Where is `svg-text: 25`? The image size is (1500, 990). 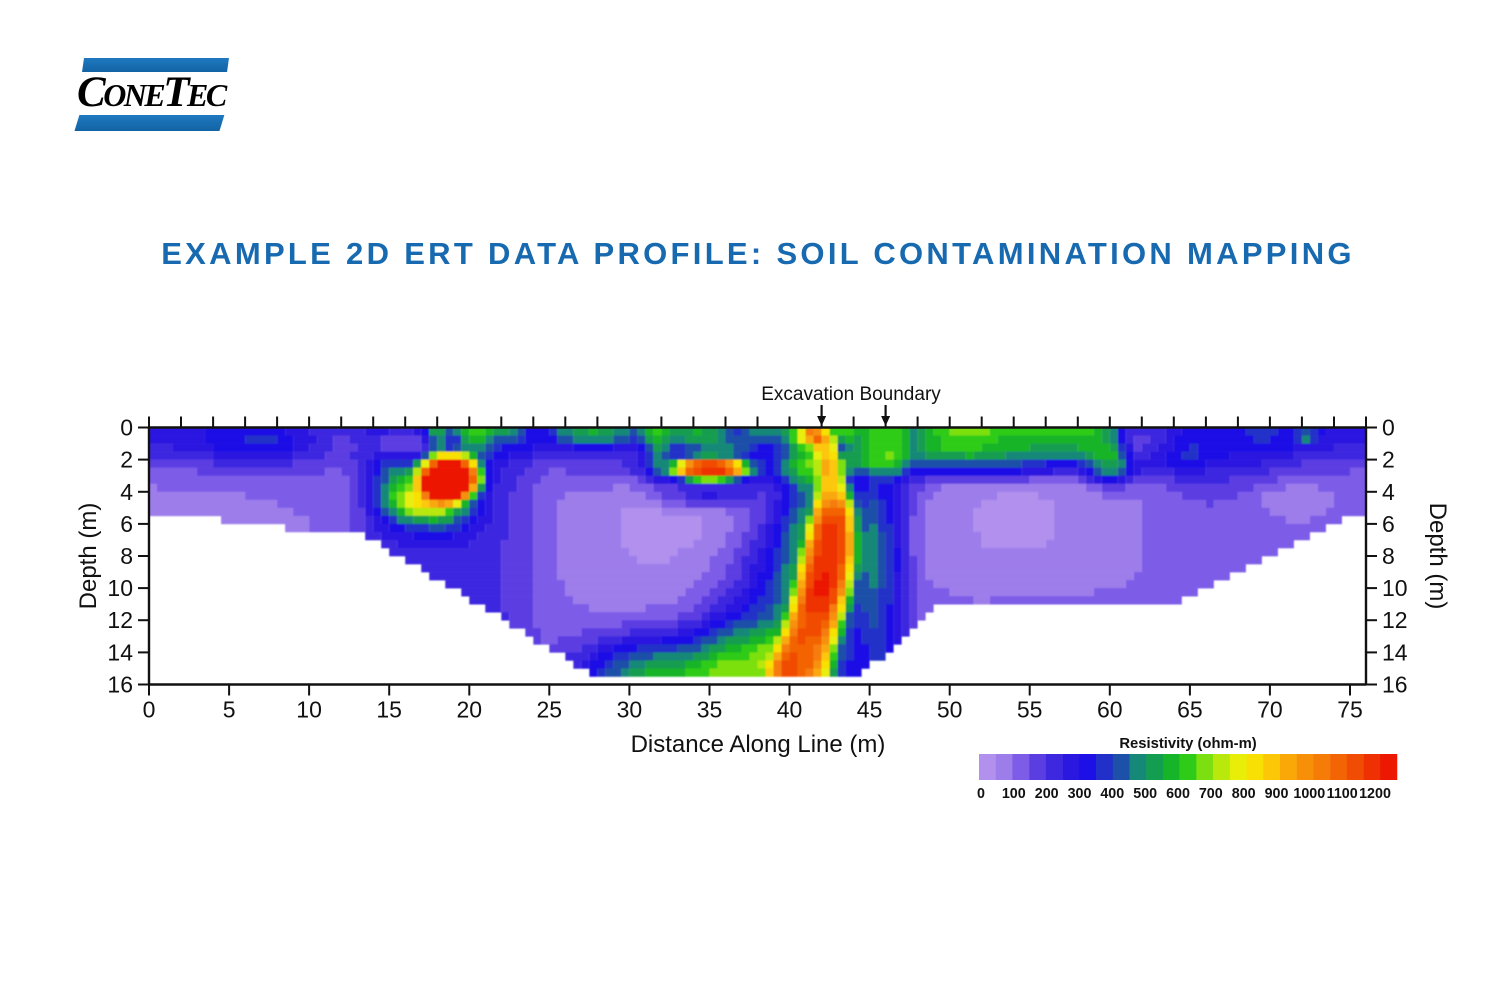 svg-text: 25 is located at coordinates (550, 710).